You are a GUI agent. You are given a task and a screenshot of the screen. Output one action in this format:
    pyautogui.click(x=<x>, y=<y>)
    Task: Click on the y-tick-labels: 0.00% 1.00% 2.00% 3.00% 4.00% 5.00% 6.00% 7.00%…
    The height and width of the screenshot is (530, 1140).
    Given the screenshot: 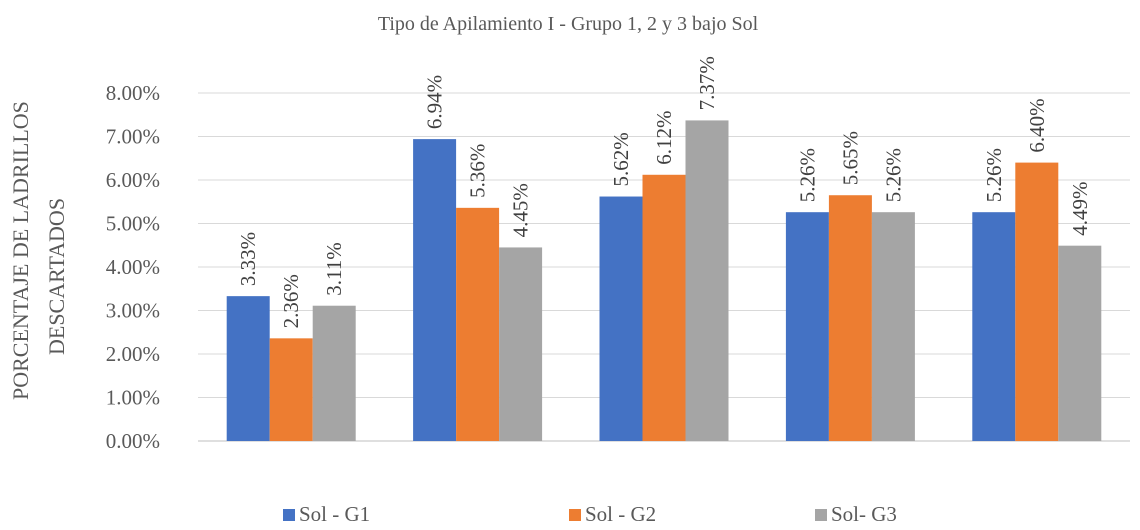 What is the action you would take?
    pyautogui.click(x=133, y=267)
    